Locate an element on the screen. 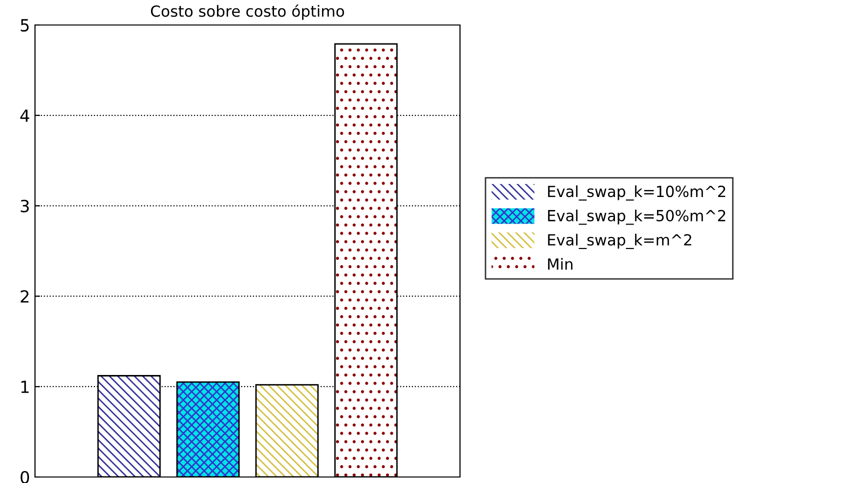 Image resolution: width=843 pixels, height=483 pixels. y-tick-label: 4 is located at coordinates (25, 116).